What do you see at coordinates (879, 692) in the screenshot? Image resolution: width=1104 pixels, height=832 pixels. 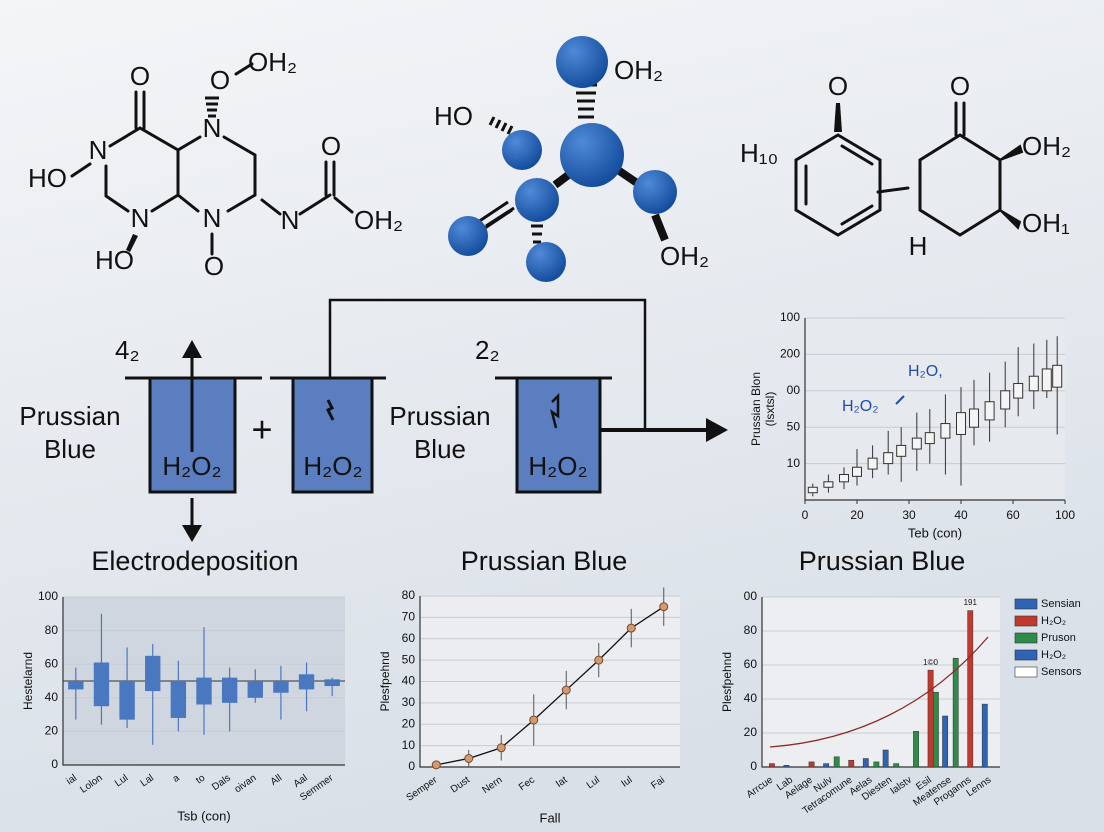 I see `trend-curve` at bounding box center [879, 692].